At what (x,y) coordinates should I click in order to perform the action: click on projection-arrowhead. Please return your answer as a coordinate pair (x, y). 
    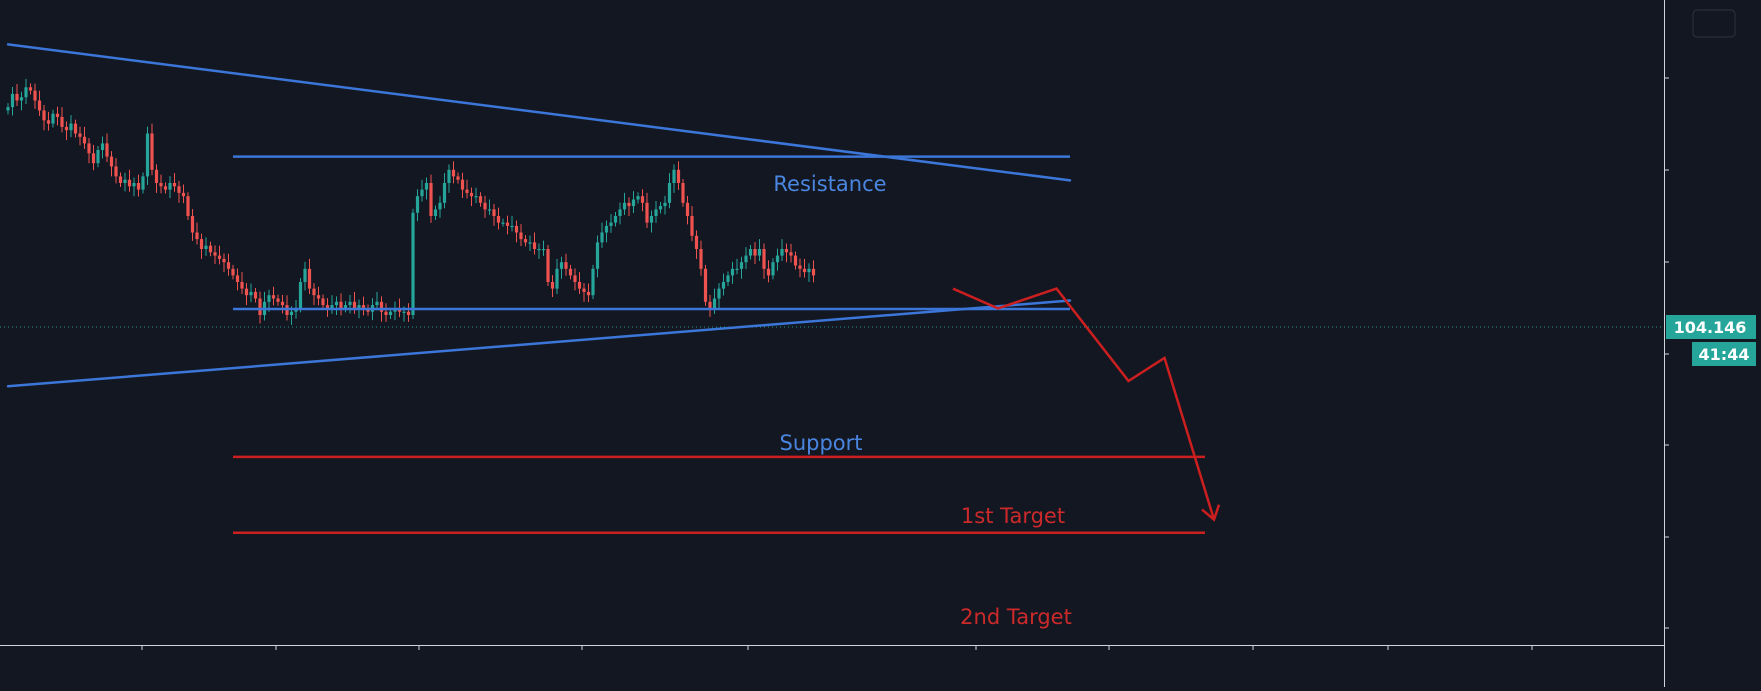
    Looking at the image, I should click on (1211, 513).